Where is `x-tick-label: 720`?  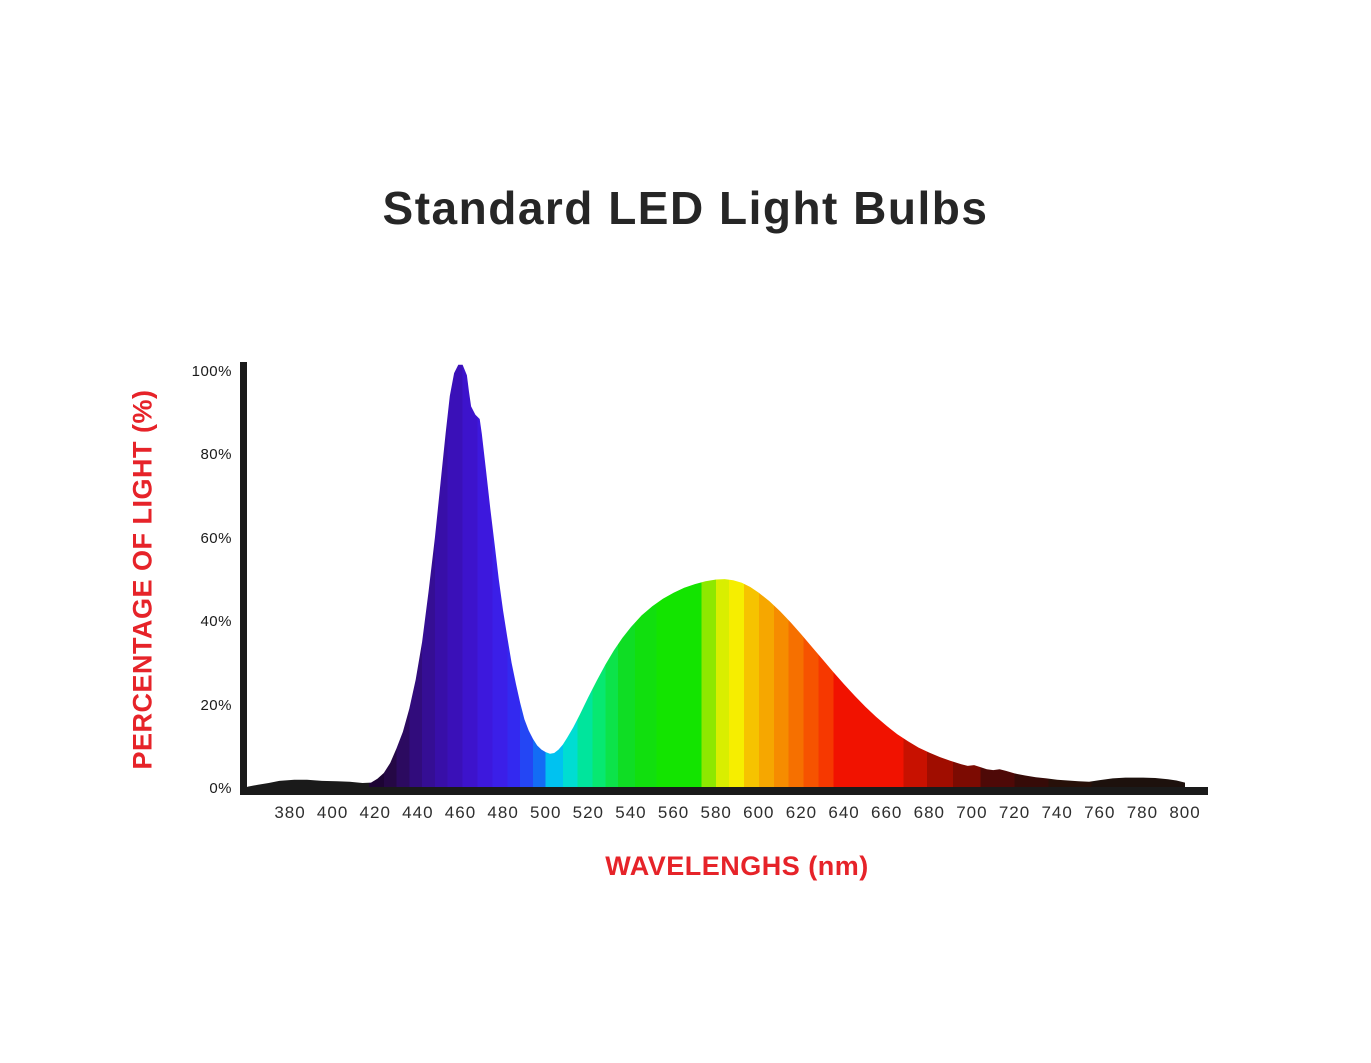 x-tick-label: 720 is located at coordinates (1014, 812).